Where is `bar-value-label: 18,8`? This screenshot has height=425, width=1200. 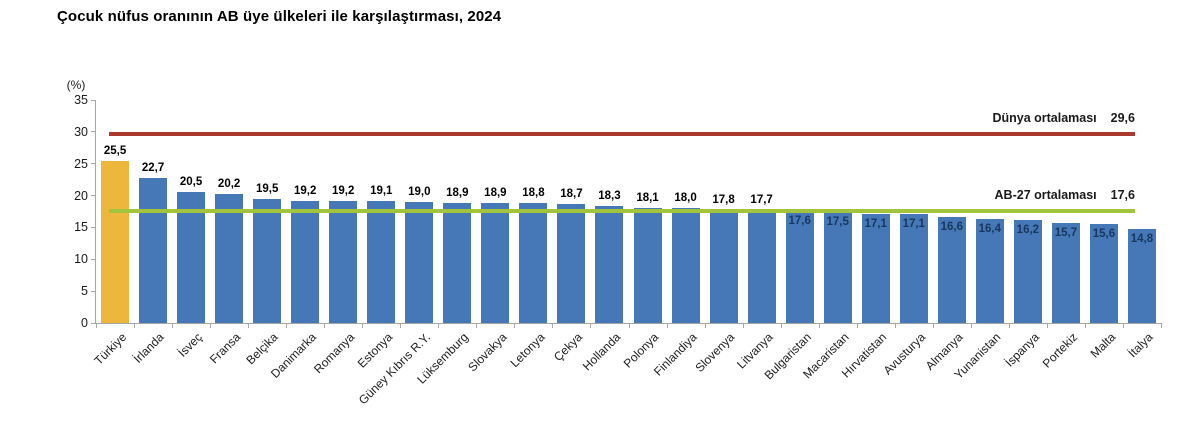 bar-value-label: 18,8 is located at coordinates (533, 193).